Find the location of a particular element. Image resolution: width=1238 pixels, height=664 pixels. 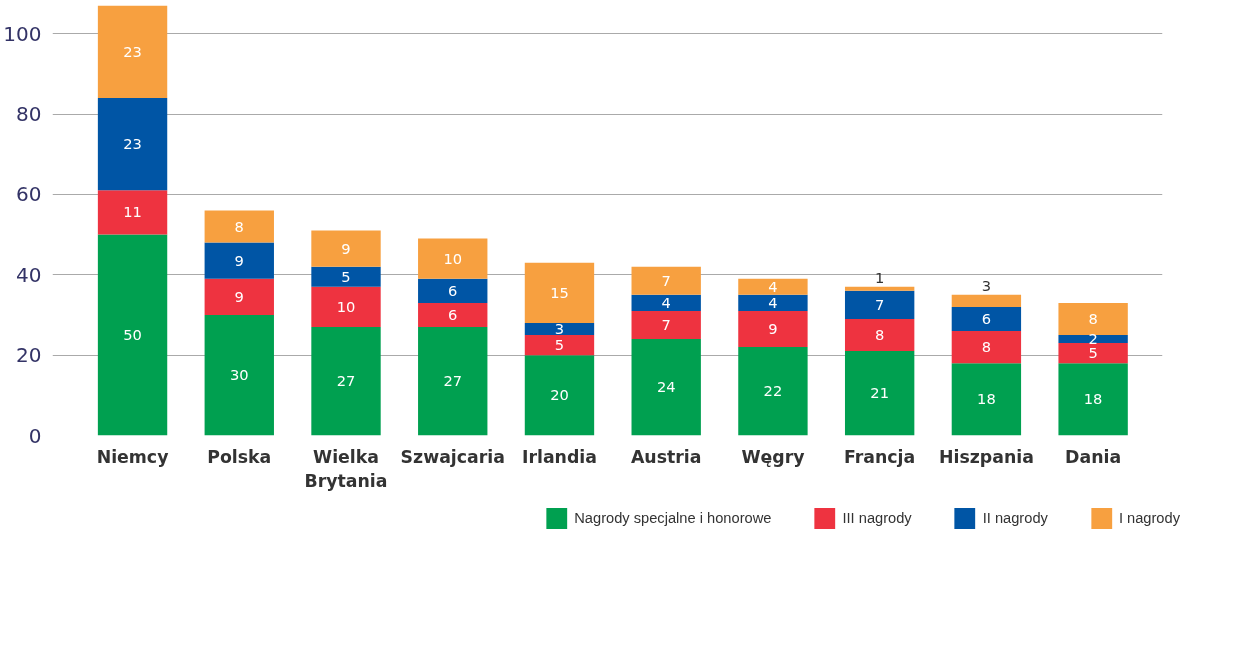

data-label: 11 is located at coordinates (132, 212).